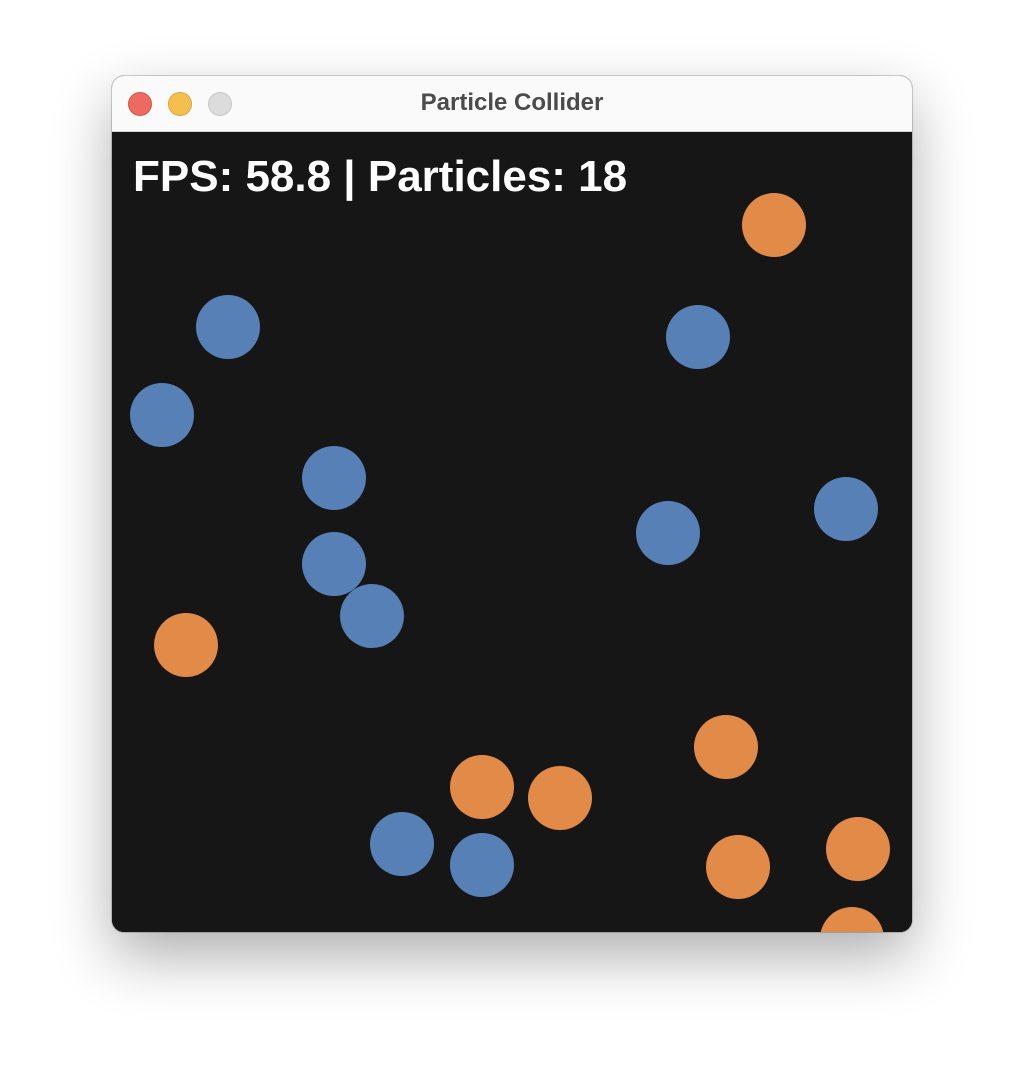 Image resolution: width=1024 pixels, height=1080 pixels. I want to click on minimize-button, so click(180, 104).